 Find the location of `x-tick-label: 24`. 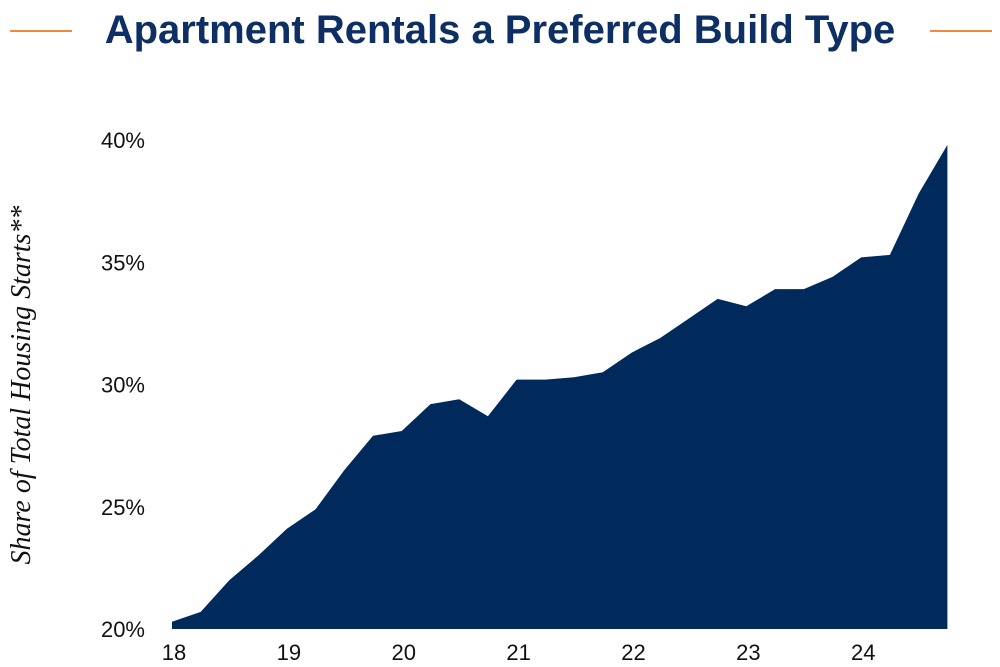

x-tick-label: 24 is located at coordinates (863, 652).